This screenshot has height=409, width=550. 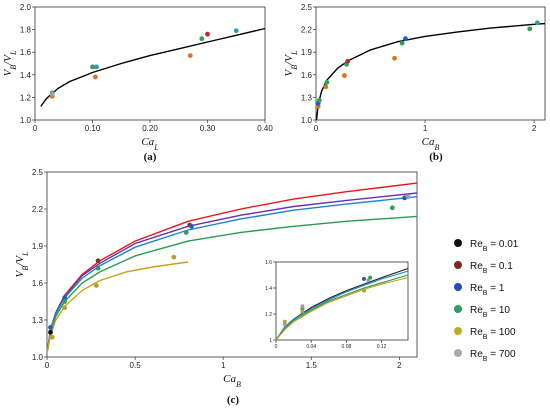 I want to click on y-axis-label: VB/VL, so click(x=22, y=264).